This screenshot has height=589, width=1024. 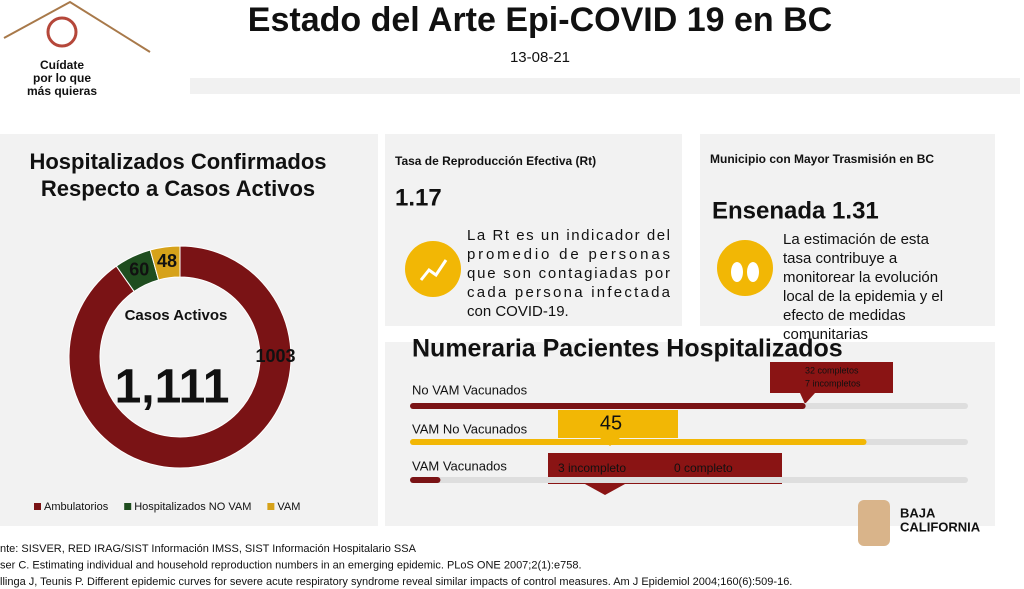 What do you see at coordinates (795, 210) in the screenshot?
I see `municipio-headline: Ensenada 1.31` at bounding box center [795, 210].